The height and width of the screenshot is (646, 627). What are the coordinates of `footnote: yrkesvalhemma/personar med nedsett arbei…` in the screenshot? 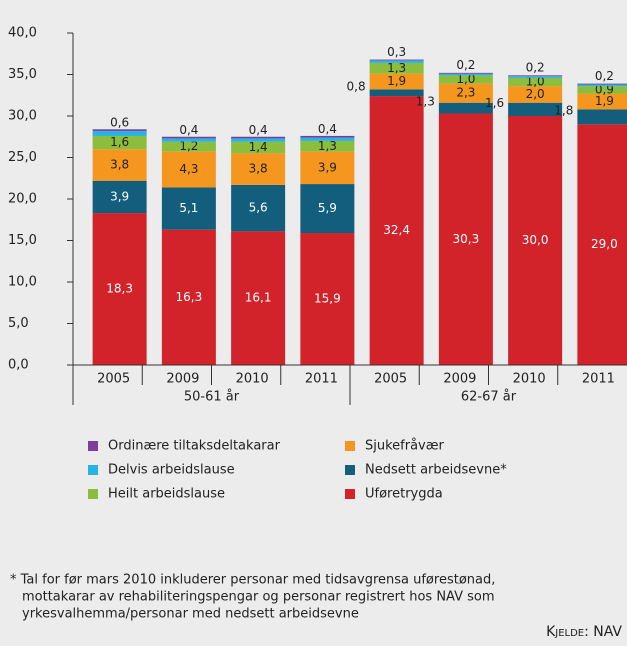 It's located at (190, 614).